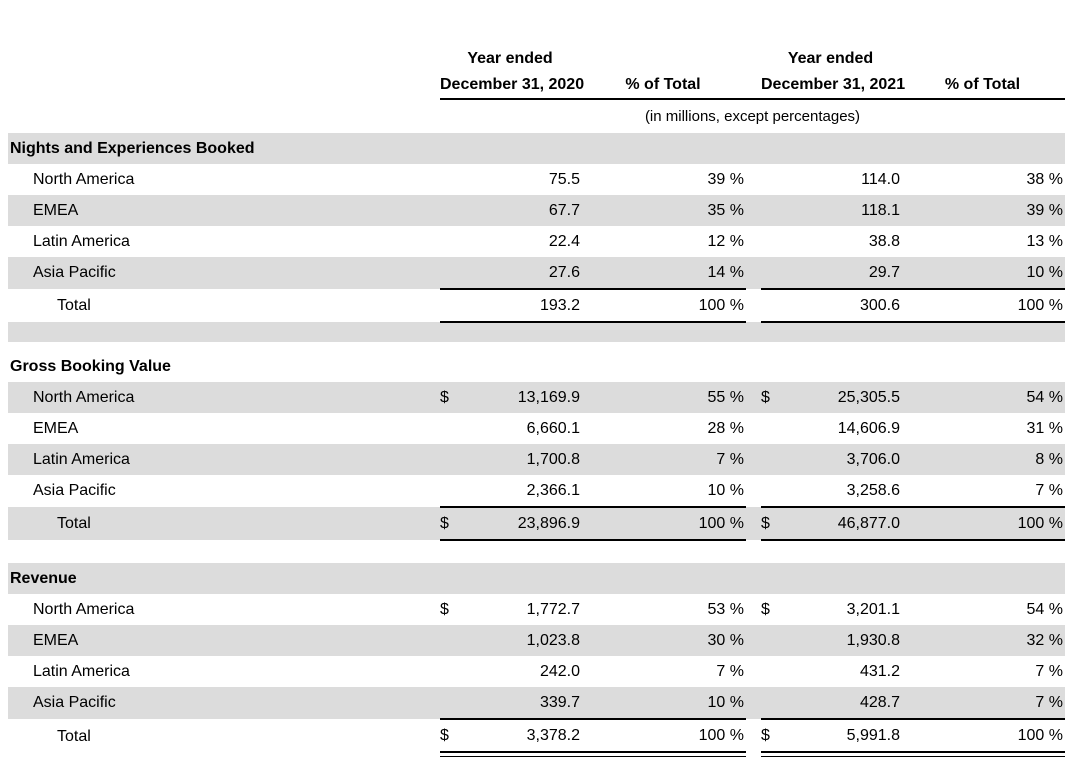 The image size is (1080, 757). What do you see at coordinates (880, 179) in the screenshot?
I see `amount-2021: 114.0` at bounding box center [880, 179].